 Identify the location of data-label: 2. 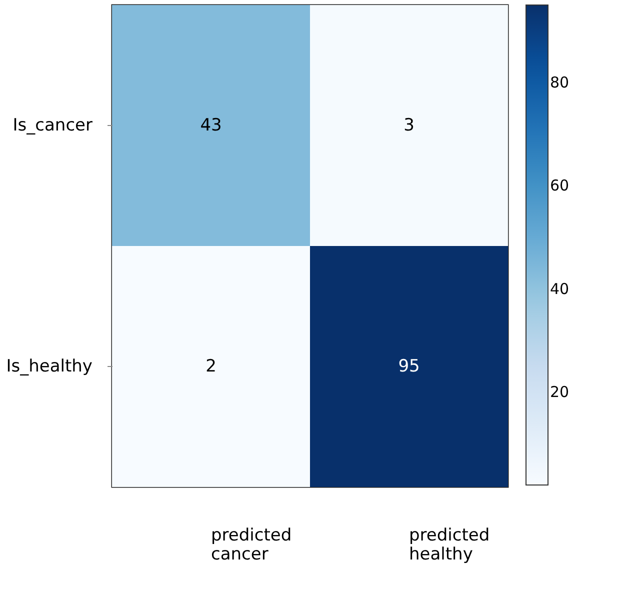
(211, 366).